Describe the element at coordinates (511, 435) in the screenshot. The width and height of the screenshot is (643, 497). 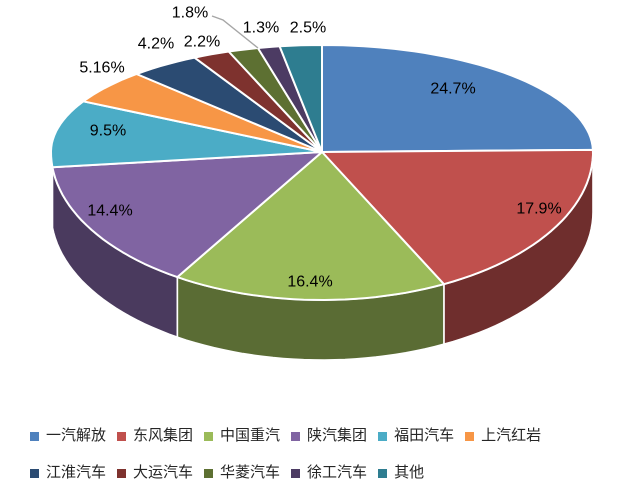
I see `legend-label: 上汽红岩` at that location.